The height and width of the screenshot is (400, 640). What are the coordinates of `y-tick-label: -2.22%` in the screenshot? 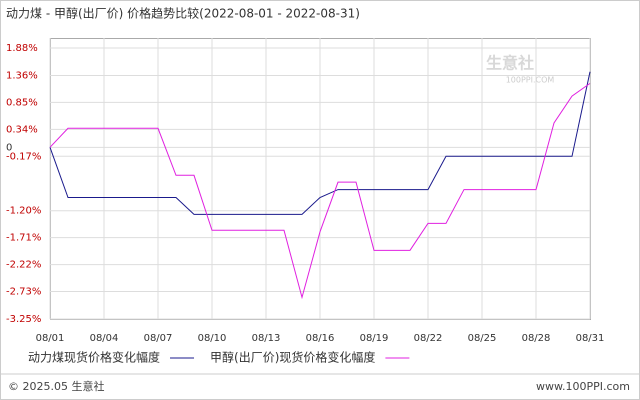 It's located at (23, 265).